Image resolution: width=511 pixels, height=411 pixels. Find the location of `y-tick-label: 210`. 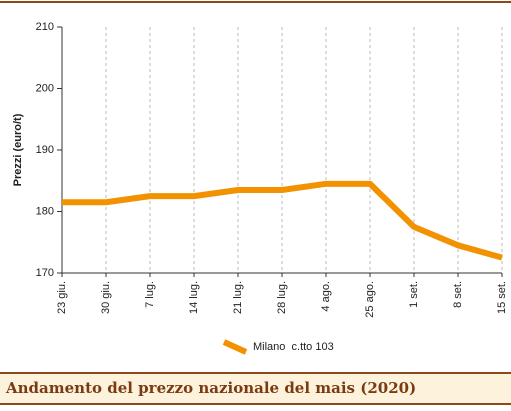

y-tick-label: 210 is located at coordinates (45, 27).